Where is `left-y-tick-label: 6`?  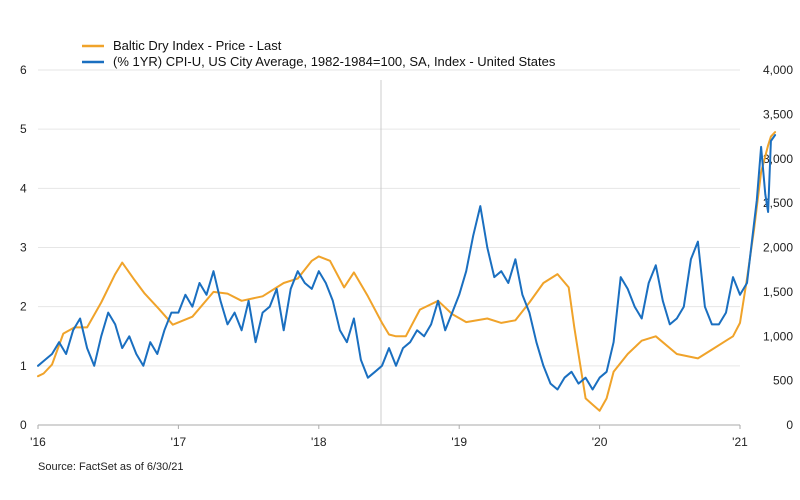 left-y-tick-label: 6 is located at coordinates (23, 70).